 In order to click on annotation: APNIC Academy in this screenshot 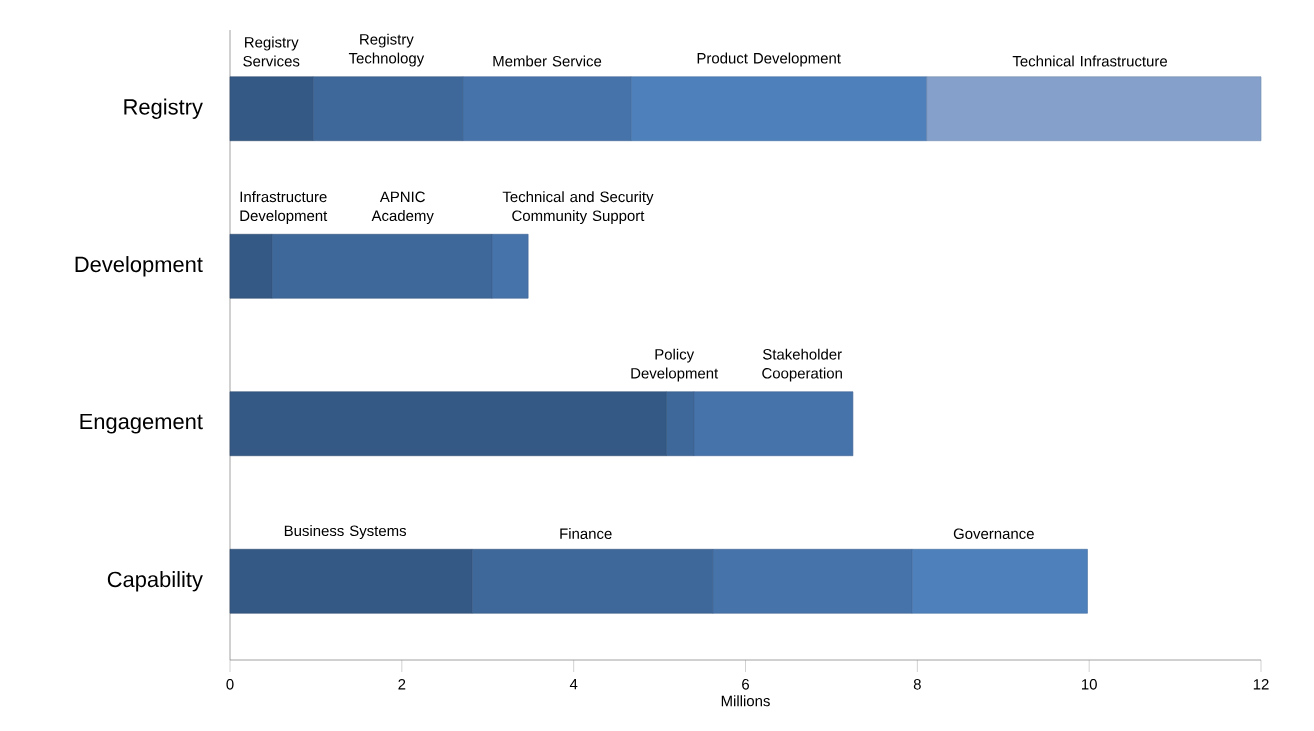, I will do `click(402, 207)`.